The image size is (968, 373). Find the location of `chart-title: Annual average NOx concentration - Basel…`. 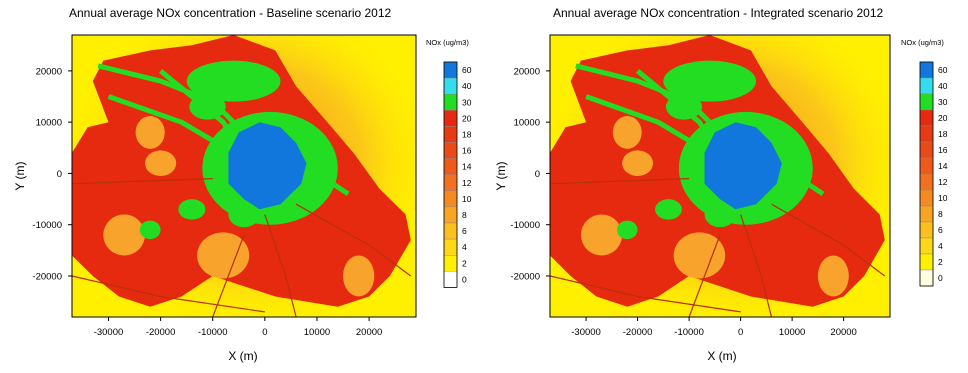

chart-title: Annual average NOx concentration - Basel… is located at coordinates (230, 13).